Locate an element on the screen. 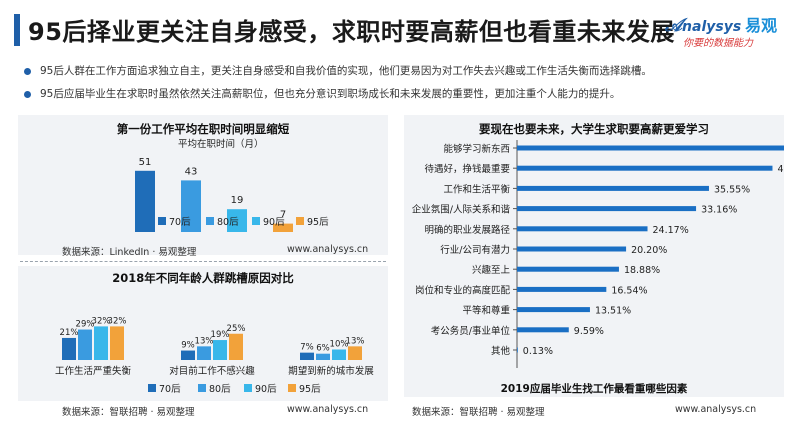 The height and width of the screenshot is (427, 800). chart2-category-label: 工作生活严重失衡 is located at coordinates (93, 371).